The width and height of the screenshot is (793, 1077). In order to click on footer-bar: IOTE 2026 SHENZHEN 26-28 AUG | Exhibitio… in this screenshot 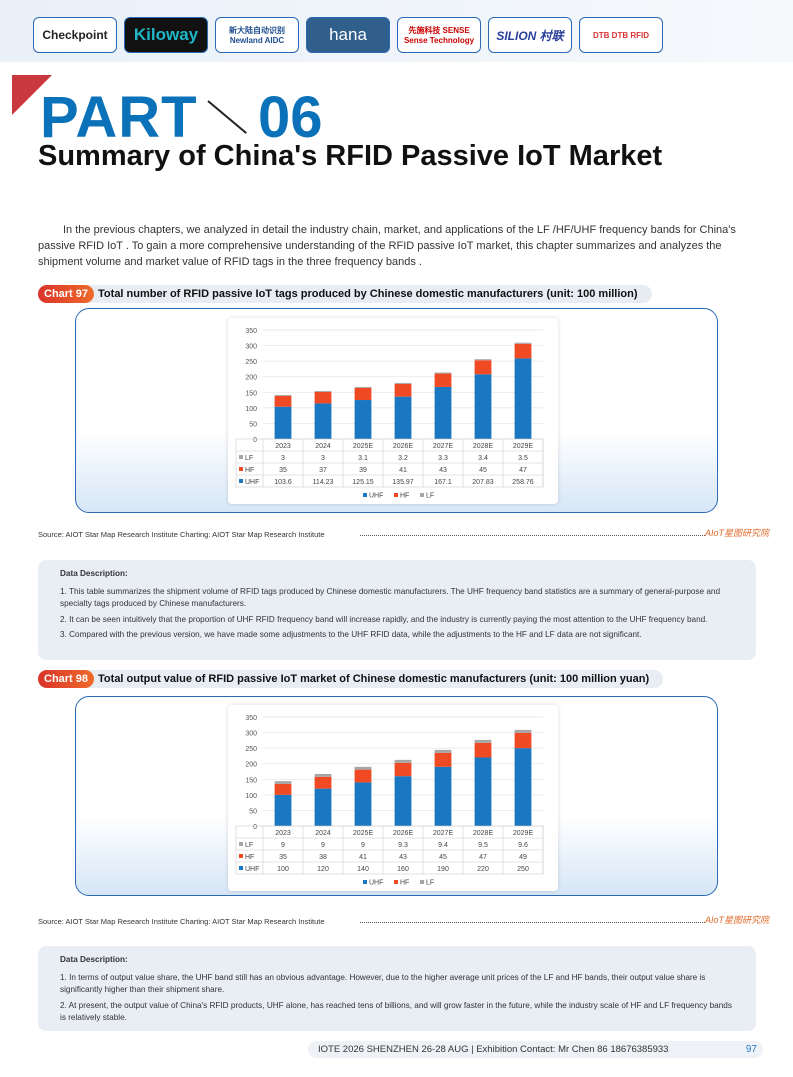, I will do `click(535, 1049)`.